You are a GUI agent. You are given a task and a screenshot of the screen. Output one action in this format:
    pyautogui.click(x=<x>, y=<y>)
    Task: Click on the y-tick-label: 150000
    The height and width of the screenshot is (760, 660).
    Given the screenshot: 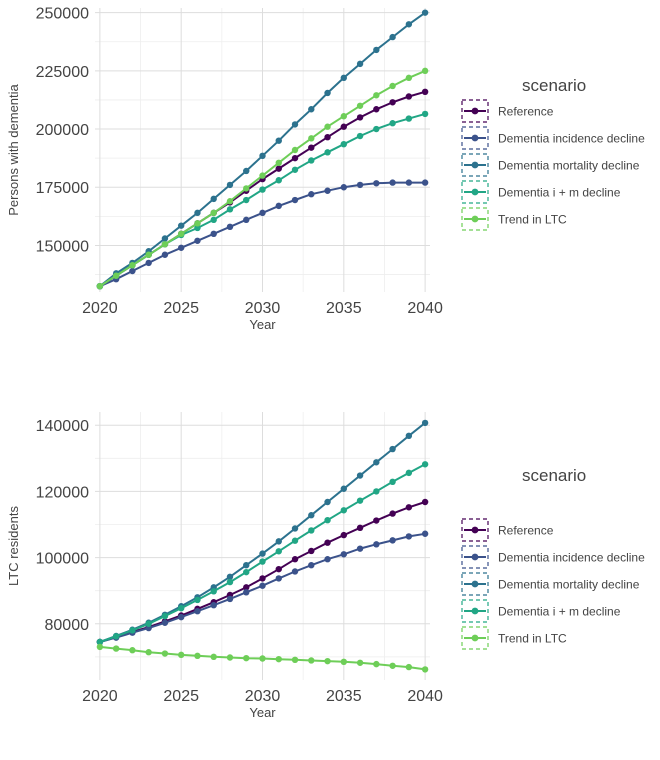 What is the action you would take?
    pyautogui.click(x=62, y=246)
    